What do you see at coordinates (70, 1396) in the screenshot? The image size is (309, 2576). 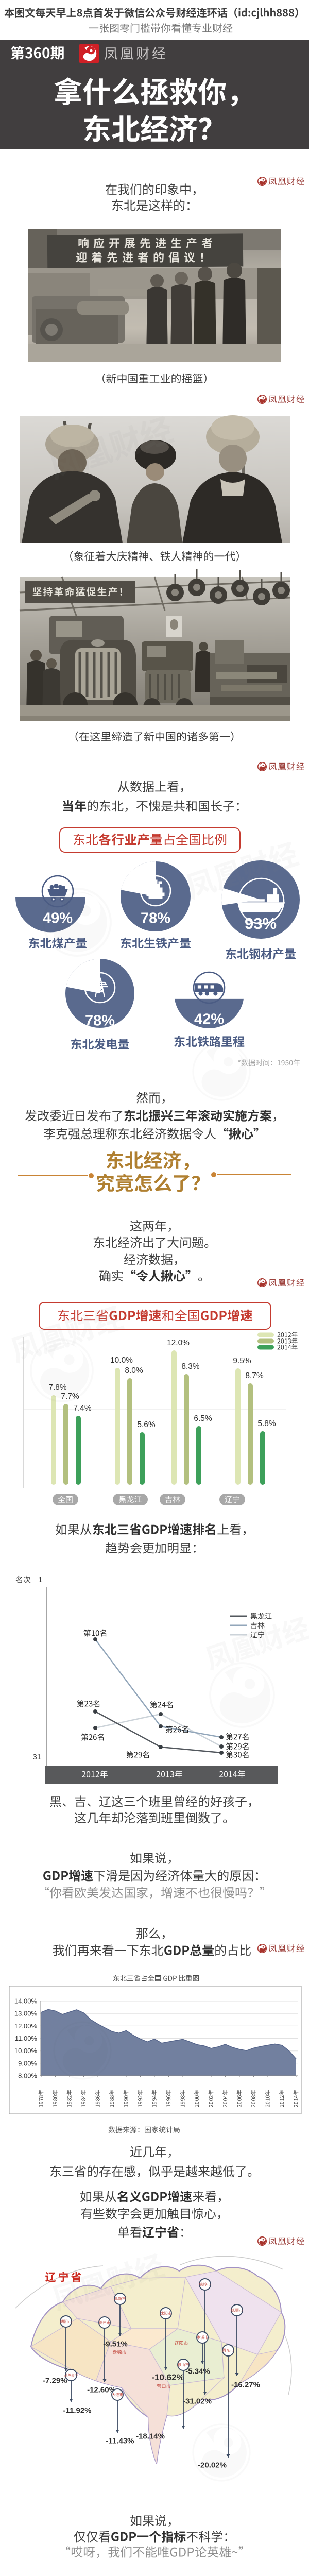 I see `svg-text: 7.7%` at bounding box center [70, 1396].